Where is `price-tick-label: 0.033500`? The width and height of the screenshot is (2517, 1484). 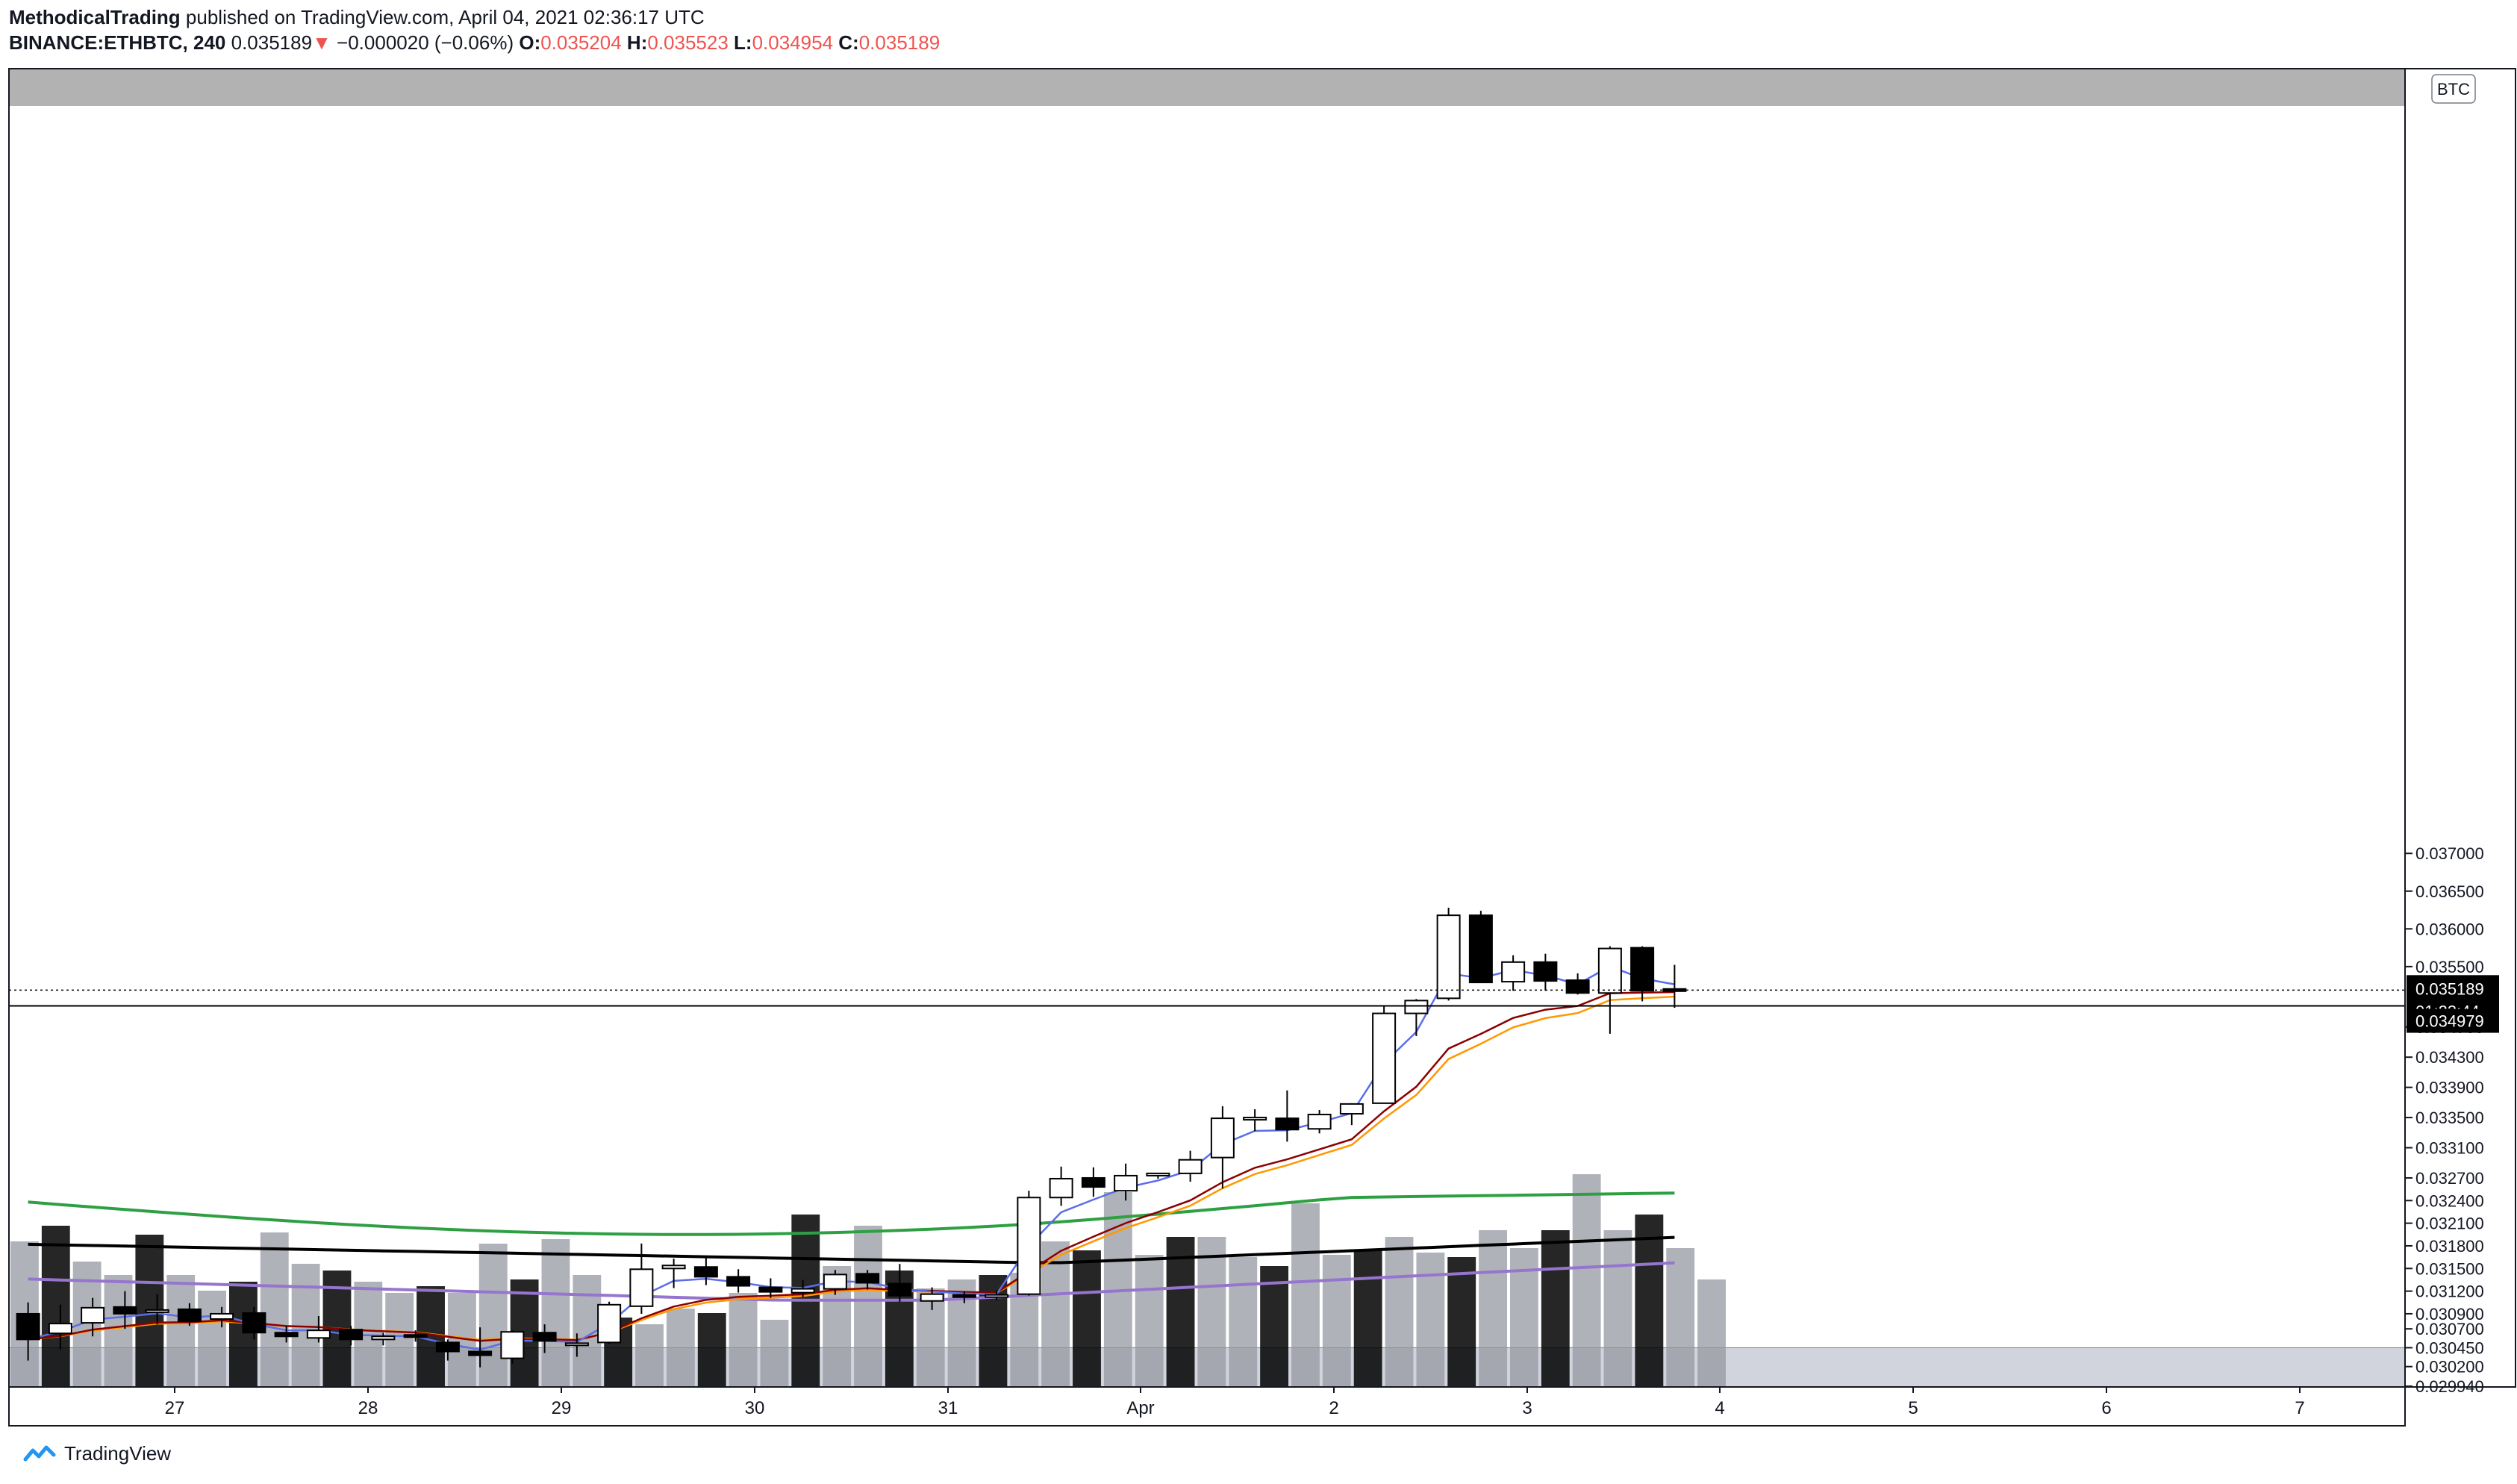
price-tick-label: 0.033500 is located at coordinates (2450, 1118).